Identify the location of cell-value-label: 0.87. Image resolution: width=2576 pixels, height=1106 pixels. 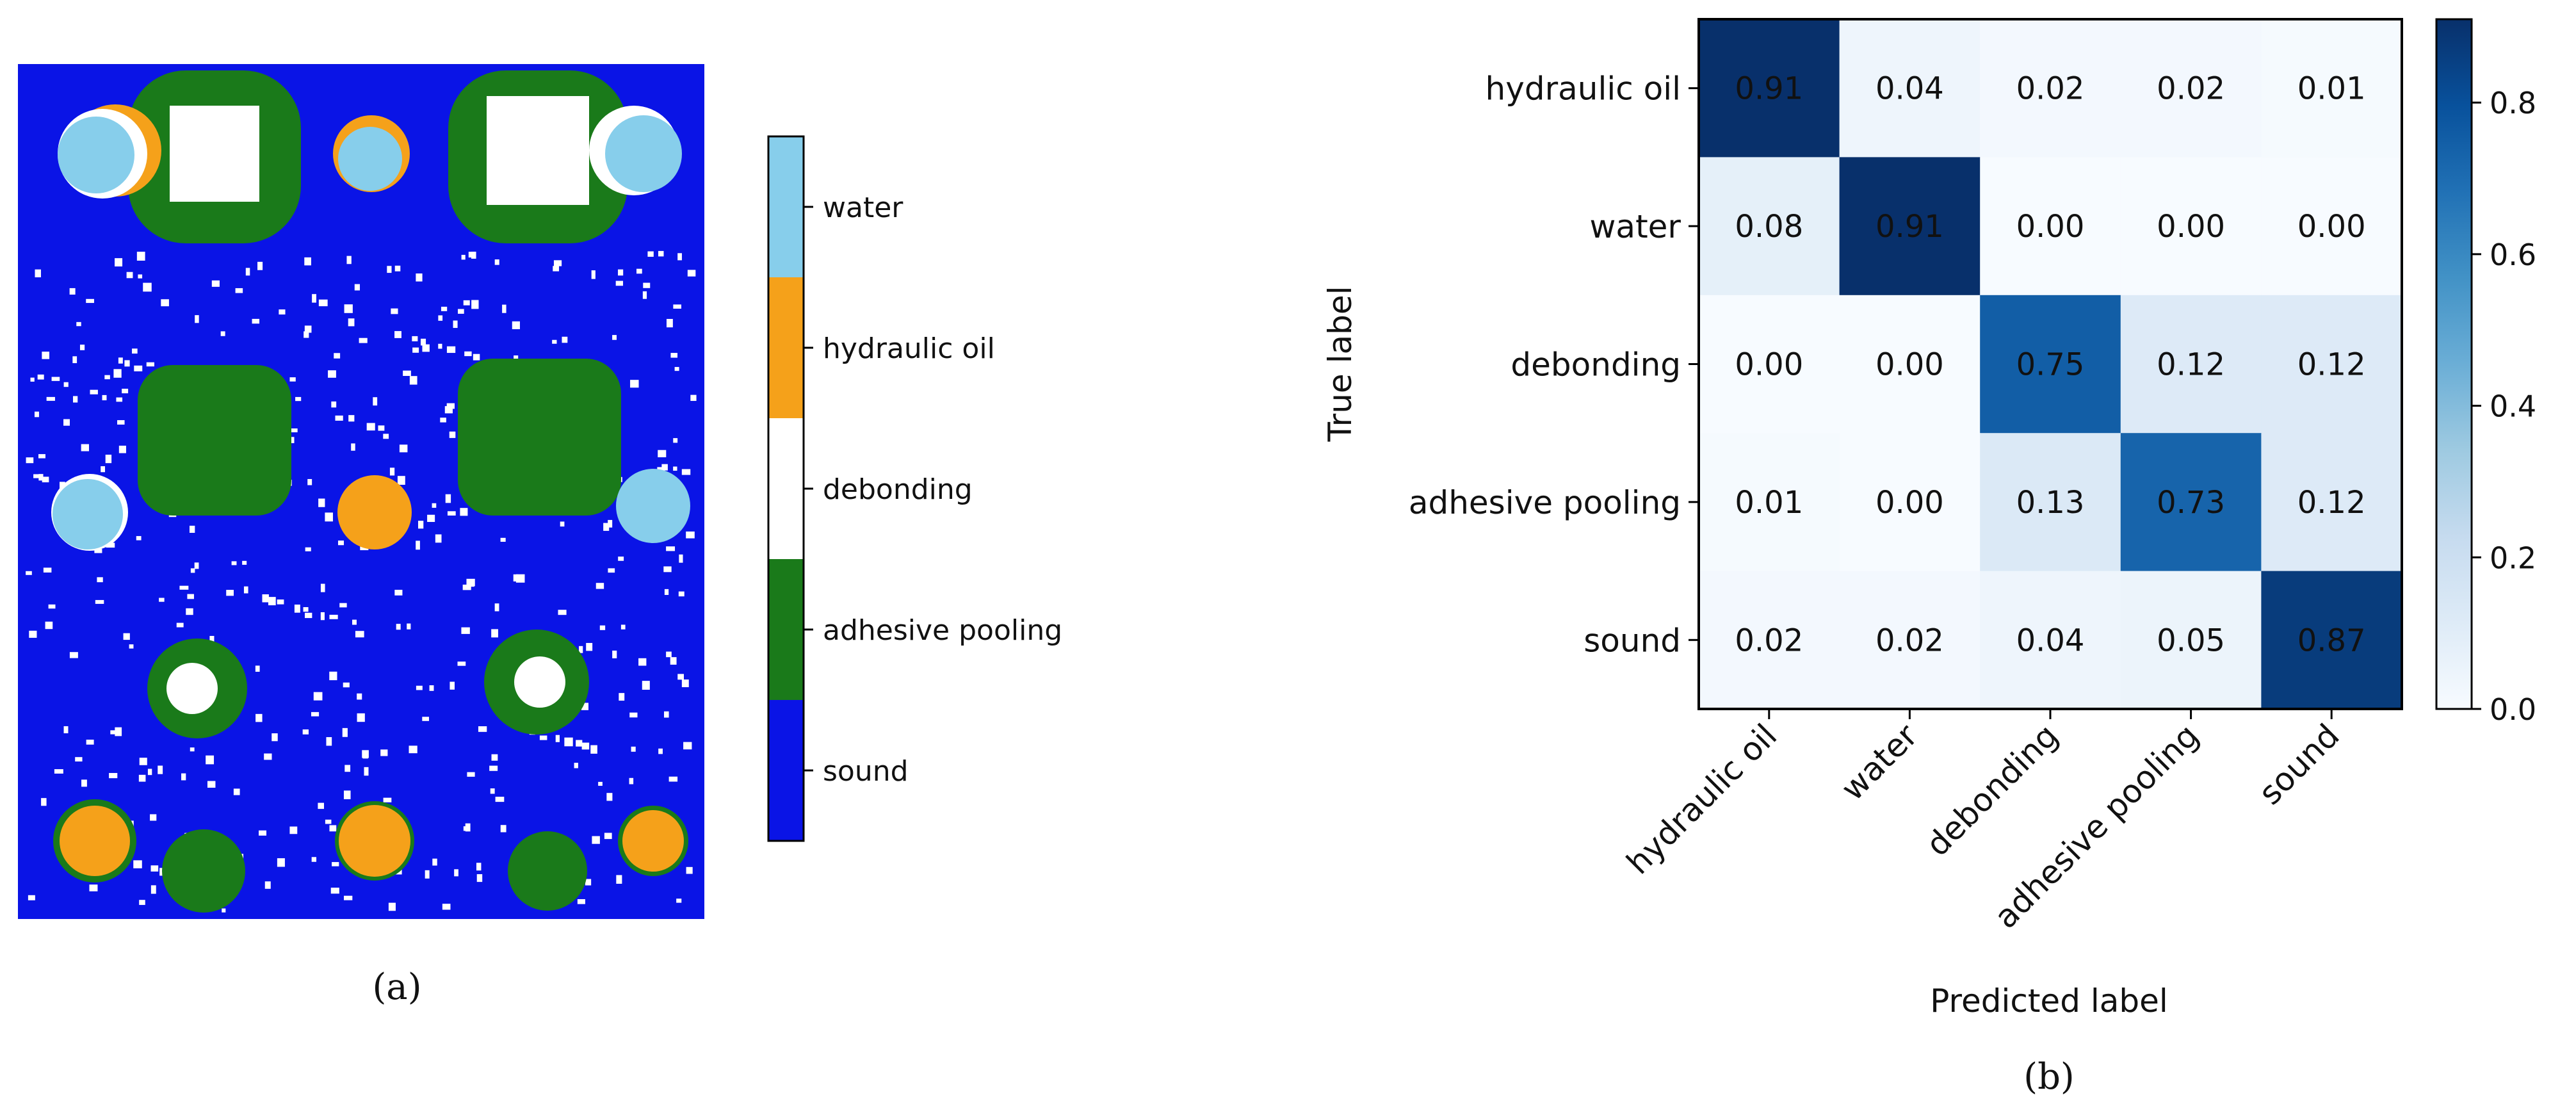
(2331, 640).